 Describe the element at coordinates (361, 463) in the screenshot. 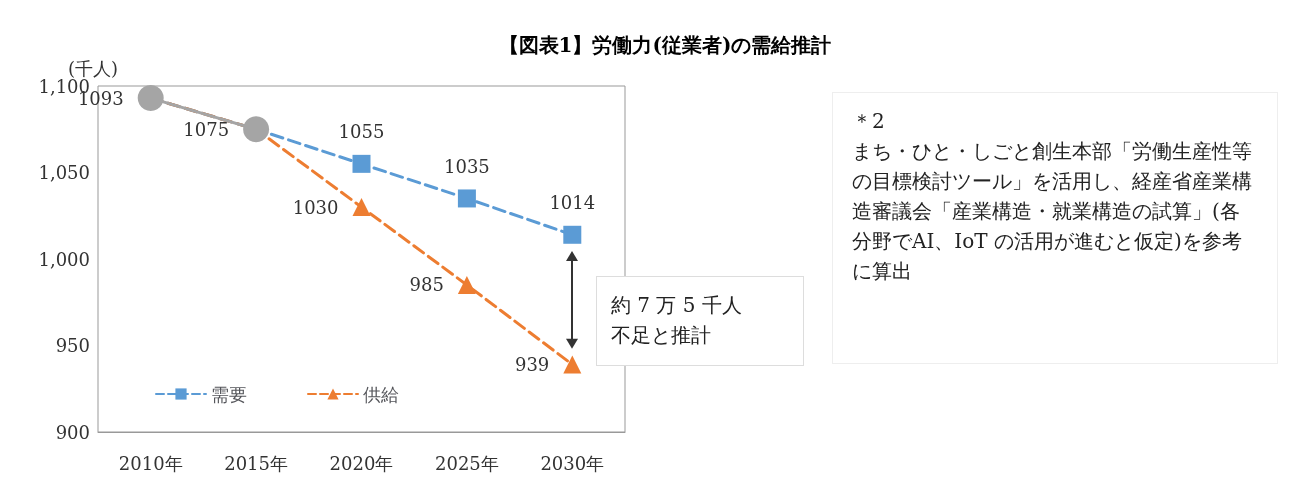

I see `x-tick-label: 2020年` at that location.